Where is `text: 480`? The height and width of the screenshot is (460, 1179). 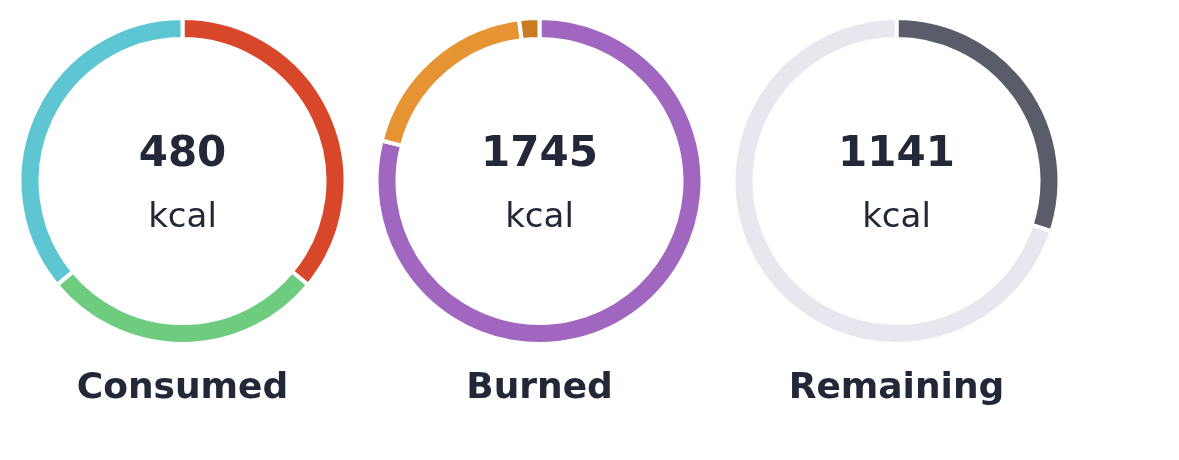 text: 480 is located at coordinates (182, 151).